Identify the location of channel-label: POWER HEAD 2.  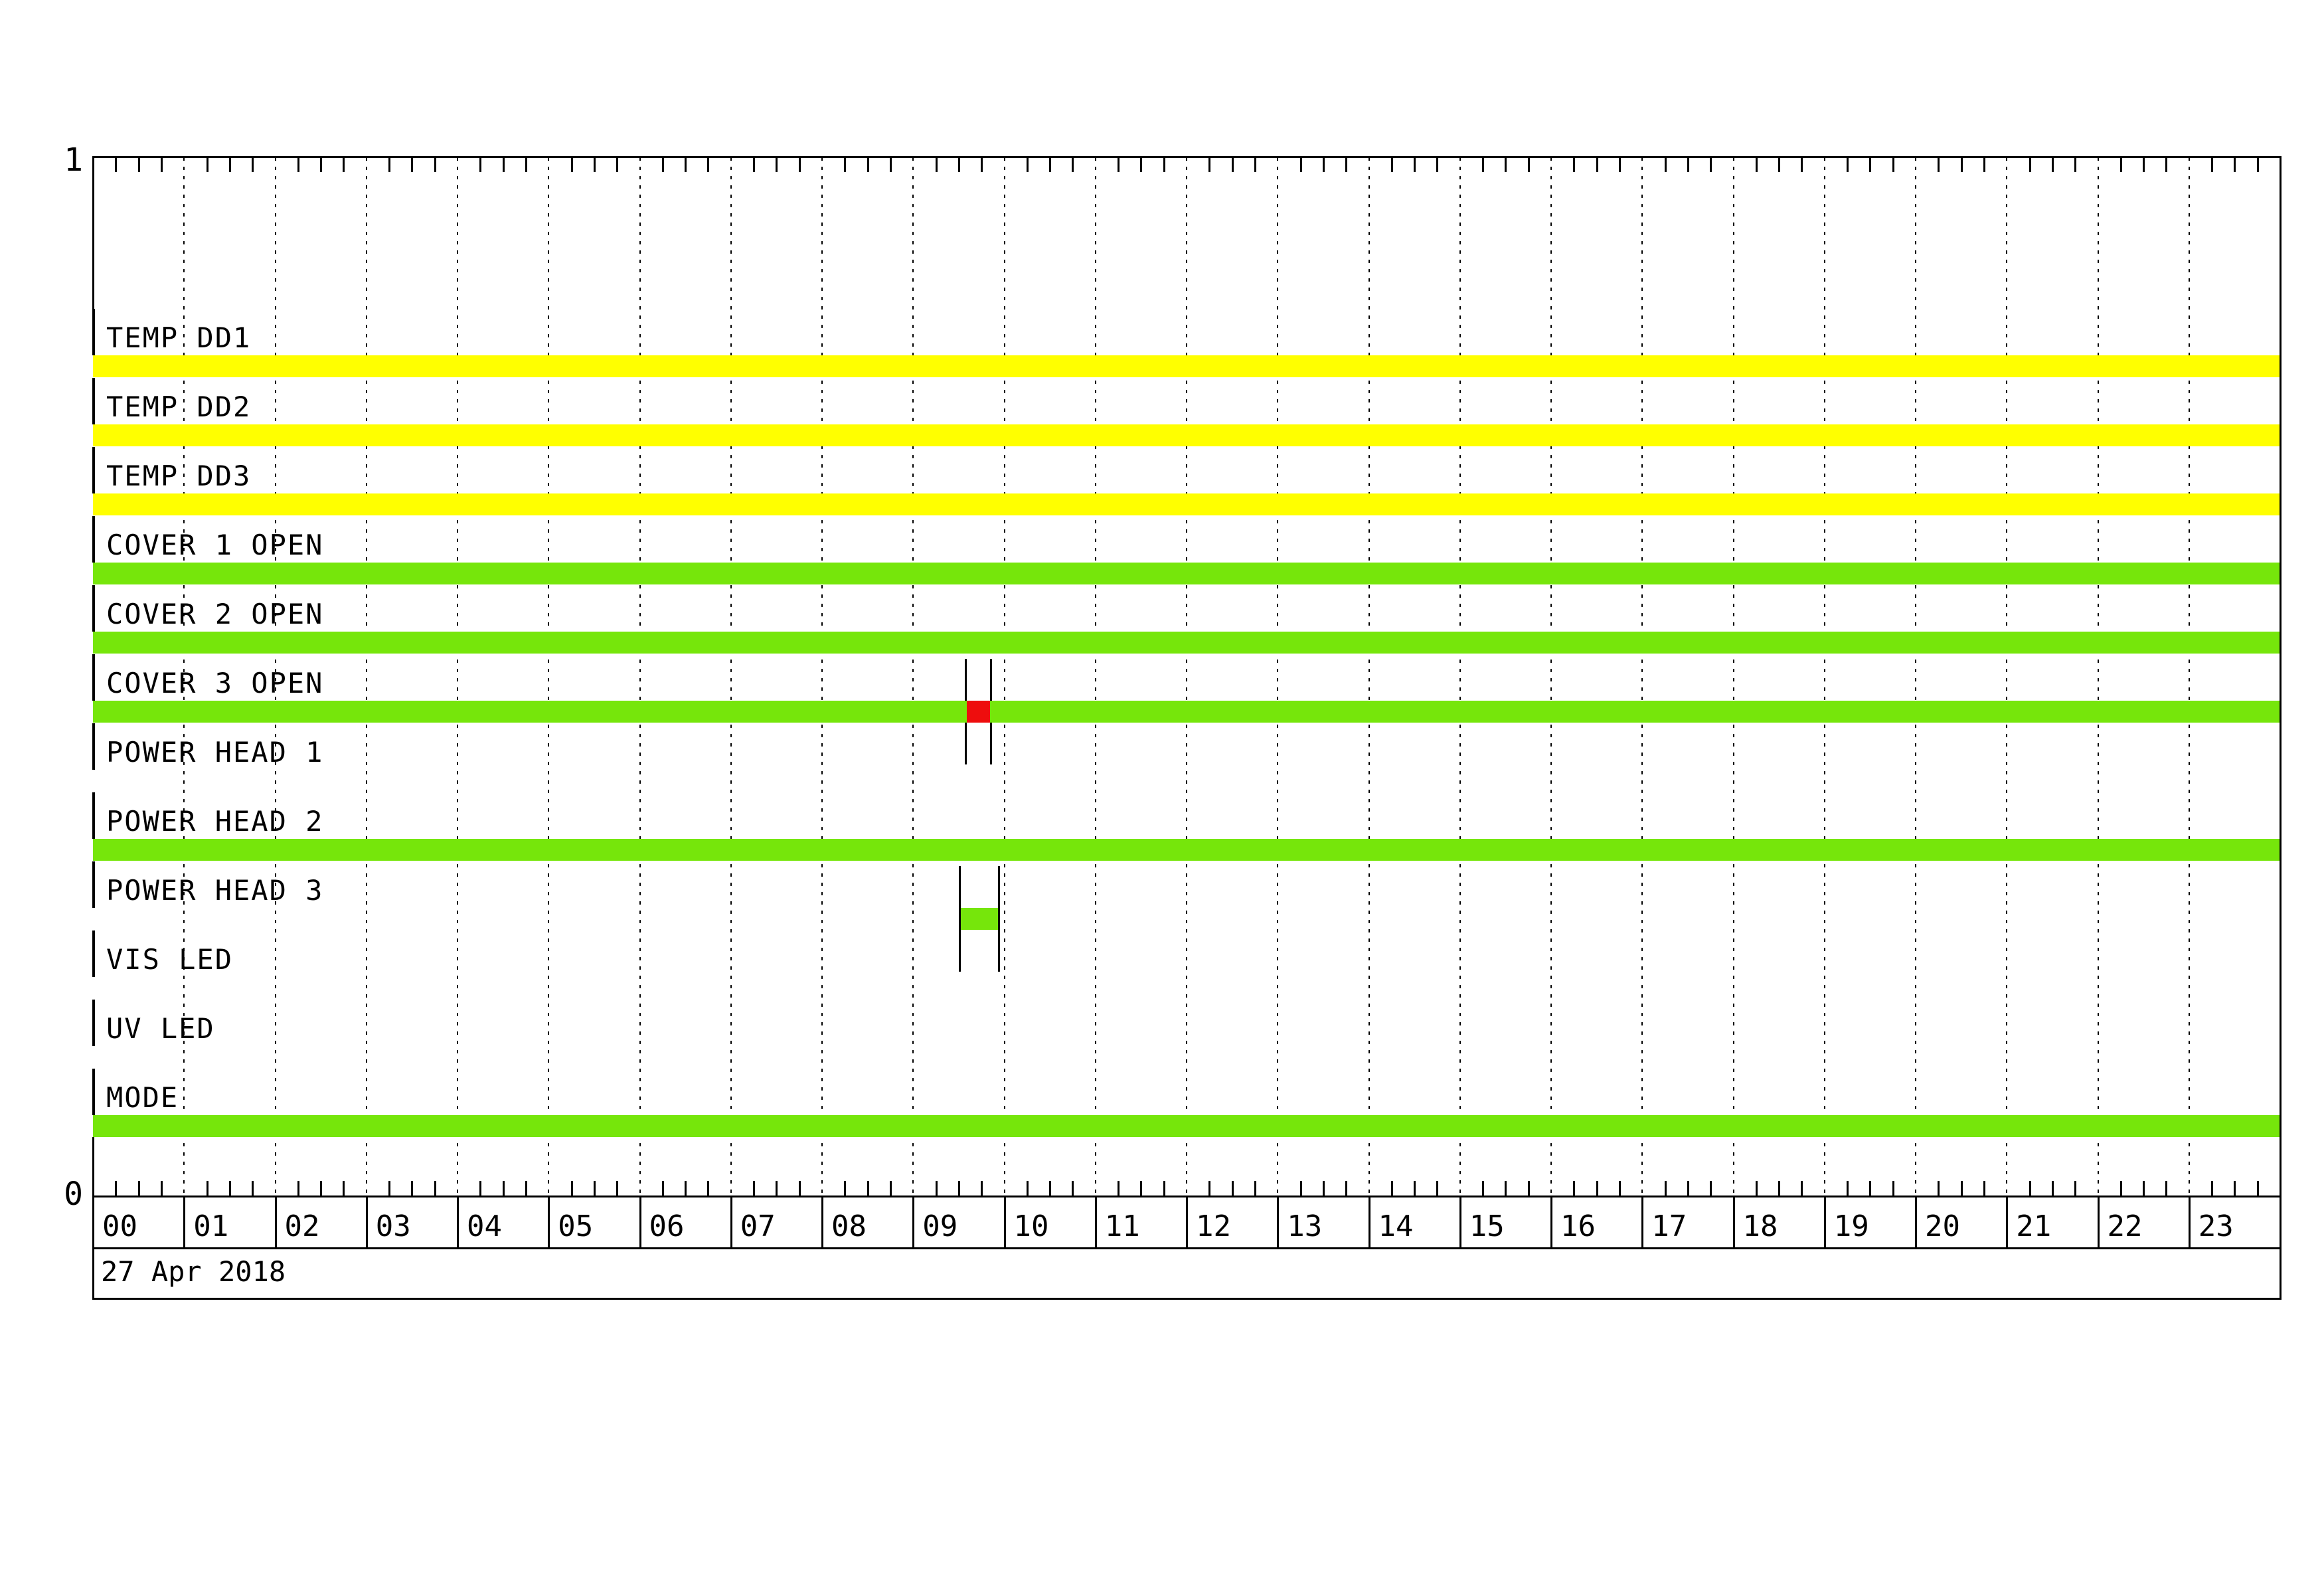
(215, 821).